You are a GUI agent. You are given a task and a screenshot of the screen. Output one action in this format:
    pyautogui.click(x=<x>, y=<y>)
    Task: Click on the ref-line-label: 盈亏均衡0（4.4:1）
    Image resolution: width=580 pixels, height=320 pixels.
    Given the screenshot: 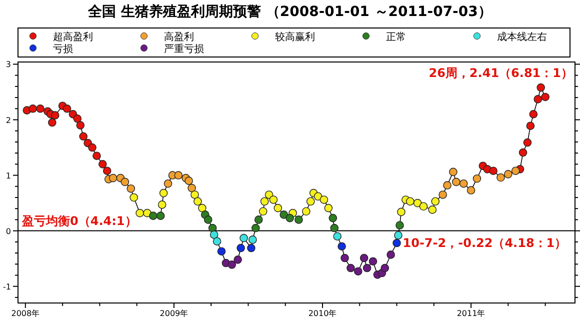 What is the action you would take?
    pyautogui.click(x=79, y=221)
    